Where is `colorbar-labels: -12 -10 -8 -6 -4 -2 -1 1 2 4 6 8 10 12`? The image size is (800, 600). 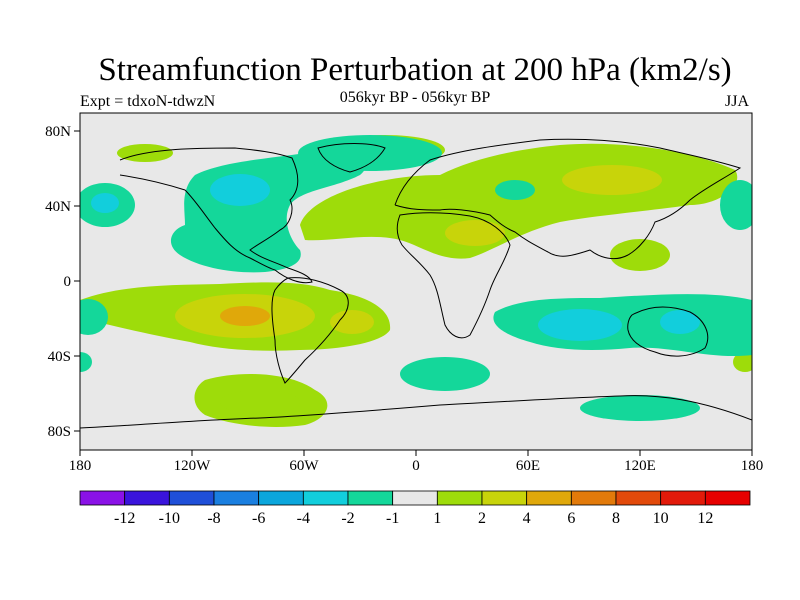 colorbar-labels: -12 -10 -8 -6 -4 -2 -1 1 2 4 6 8 10 12 is located at coordinates (413, 518).